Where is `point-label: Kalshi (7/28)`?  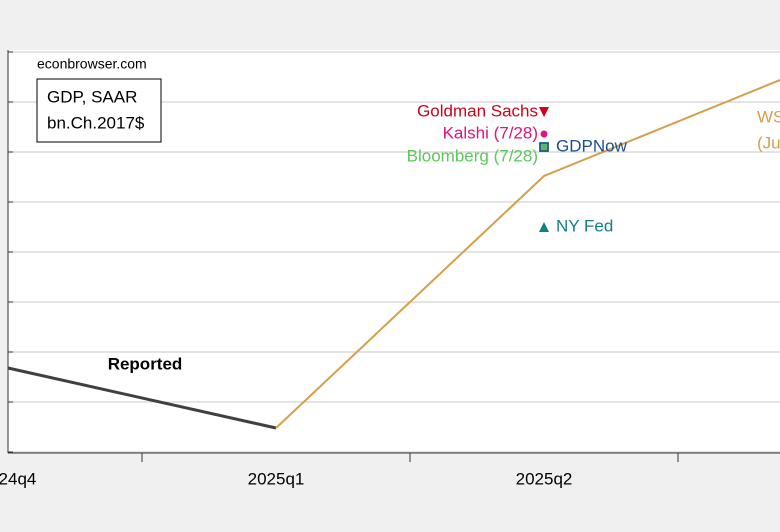 point-label: Kalshi (7/28) is located at coordinates (490, 132).